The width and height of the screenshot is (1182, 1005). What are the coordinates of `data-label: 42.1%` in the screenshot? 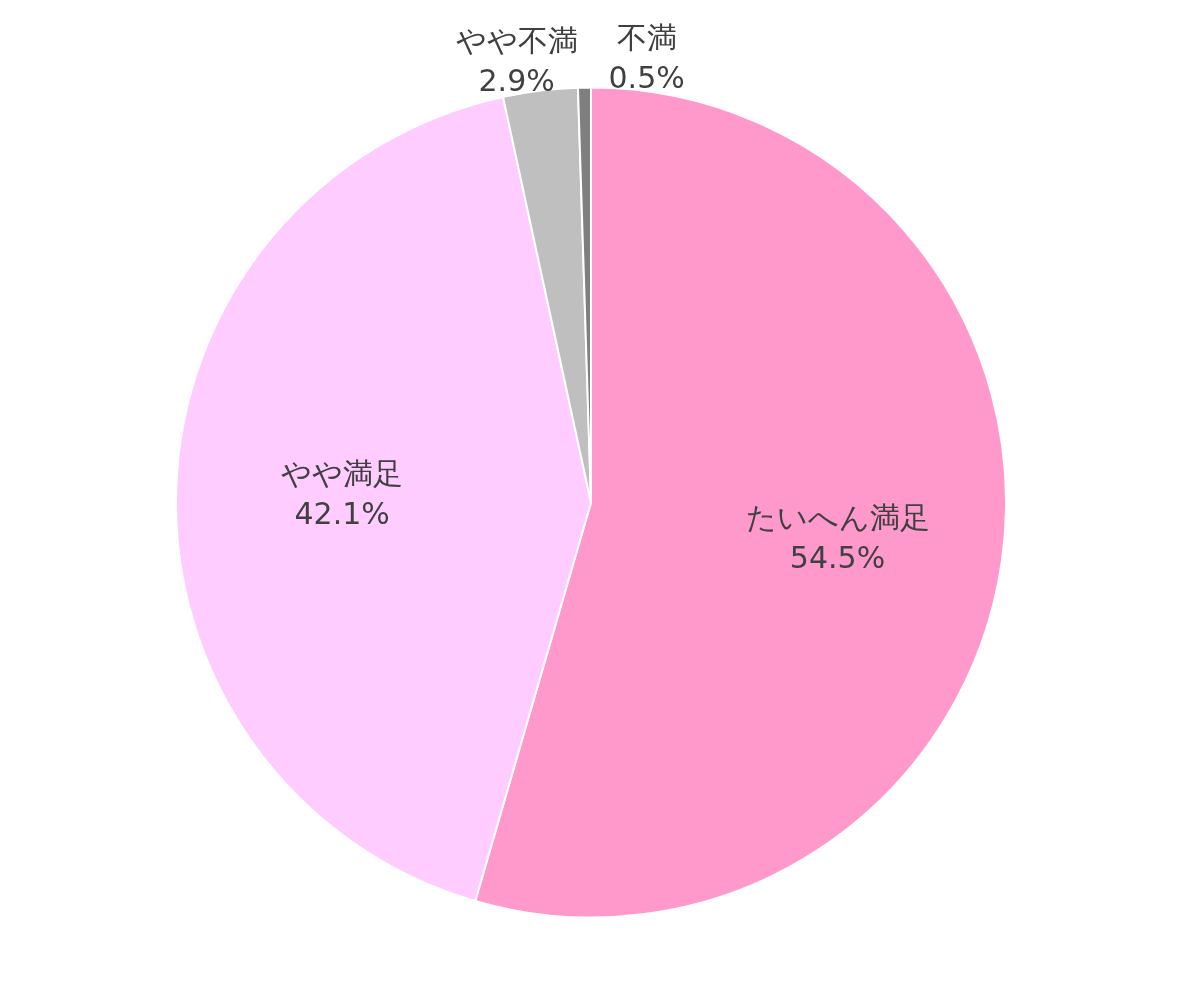 It's located at (342, 513).